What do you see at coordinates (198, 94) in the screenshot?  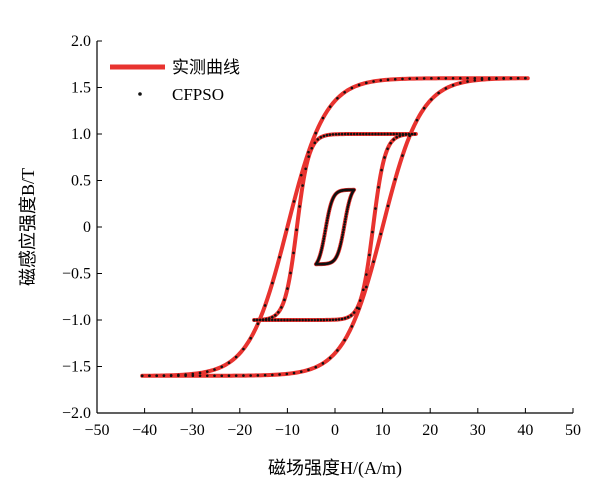 I see `legend-label-cfpso: CFPSO` at bounding box center [198, 94].